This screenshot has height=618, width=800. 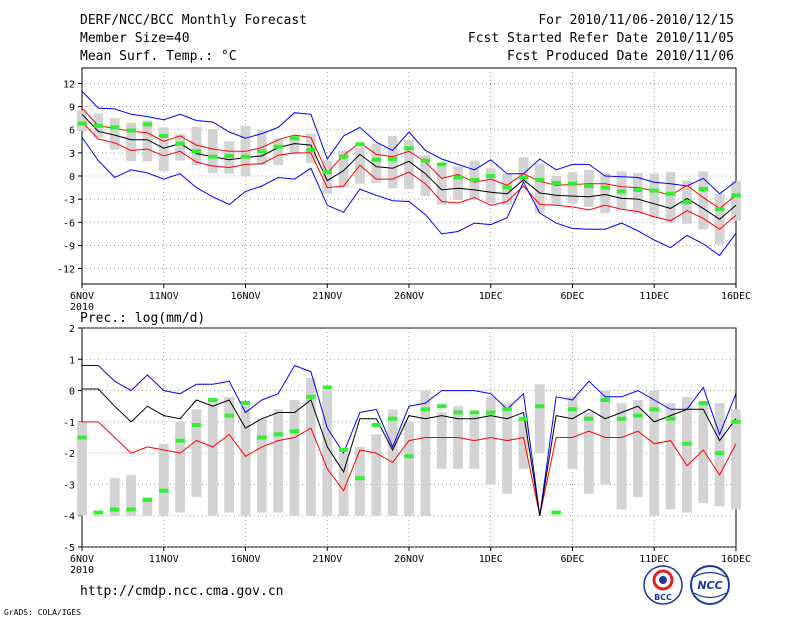 What do you see at coordinates (636, 20) in the screenshot?
I see `forecast-period: For 2010/11/06-2010/12/15` at bounding box center [636, 20].